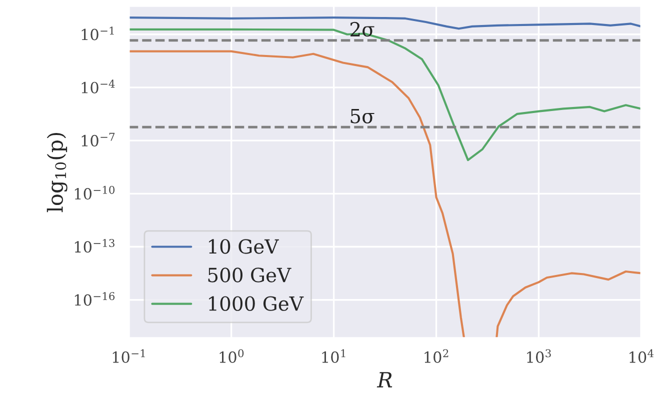  What do you see at coordinates (436, 356) in the screenshot?
I see `x-tick-label: 10$^{2}$` at bounding box center [436, 356].